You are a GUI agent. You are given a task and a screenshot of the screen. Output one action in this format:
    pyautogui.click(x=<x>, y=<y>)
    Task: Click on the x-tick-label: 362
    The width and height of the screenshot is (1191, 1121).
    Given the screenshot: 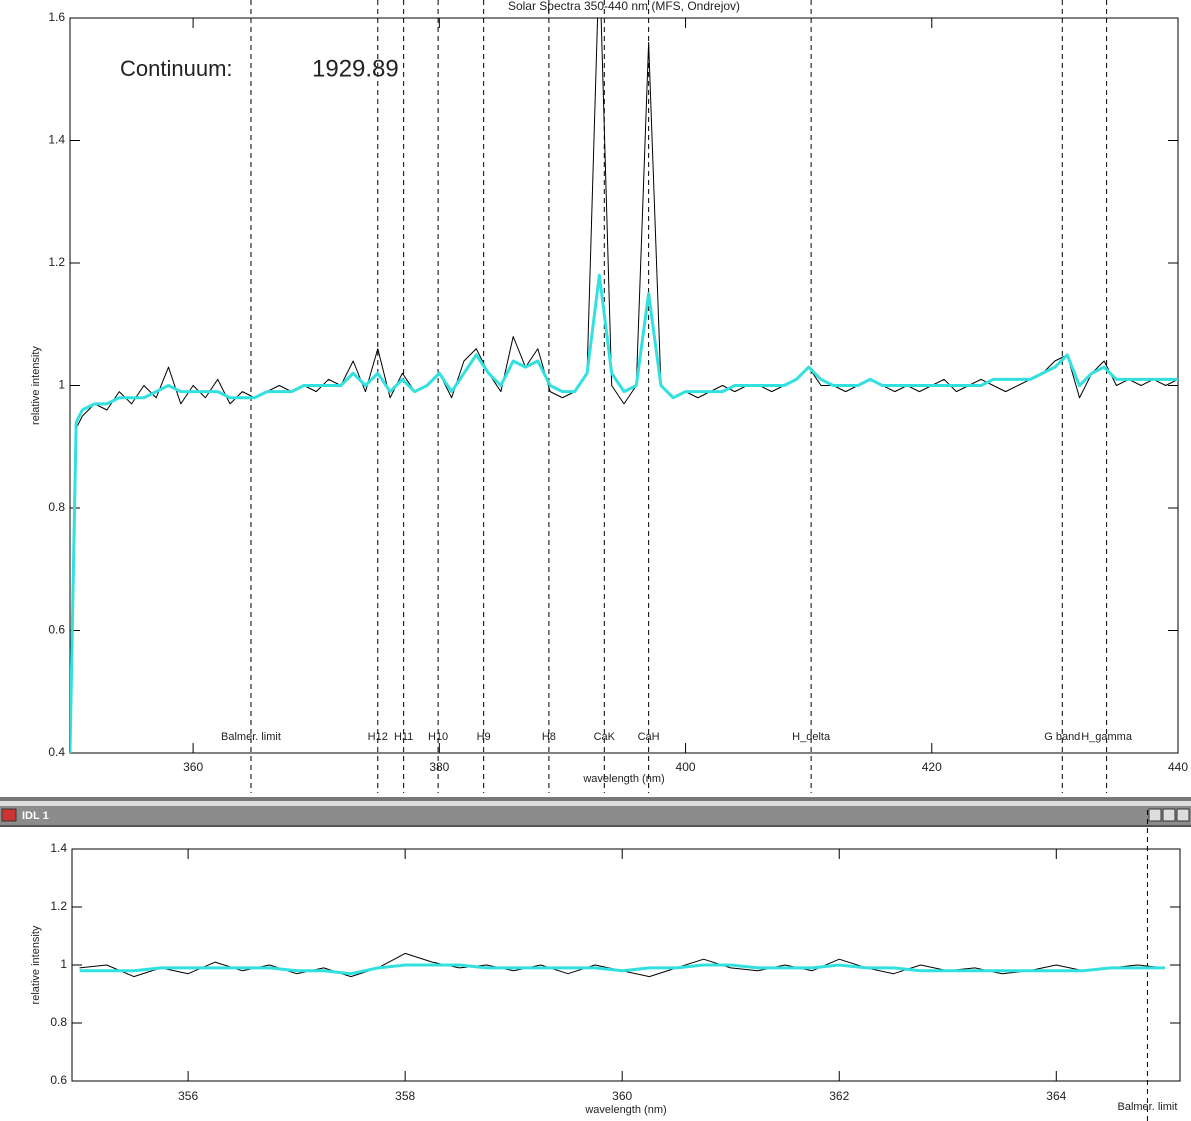 What is the action you would take?
    pyautogui.click(x=839, y=1096)
    